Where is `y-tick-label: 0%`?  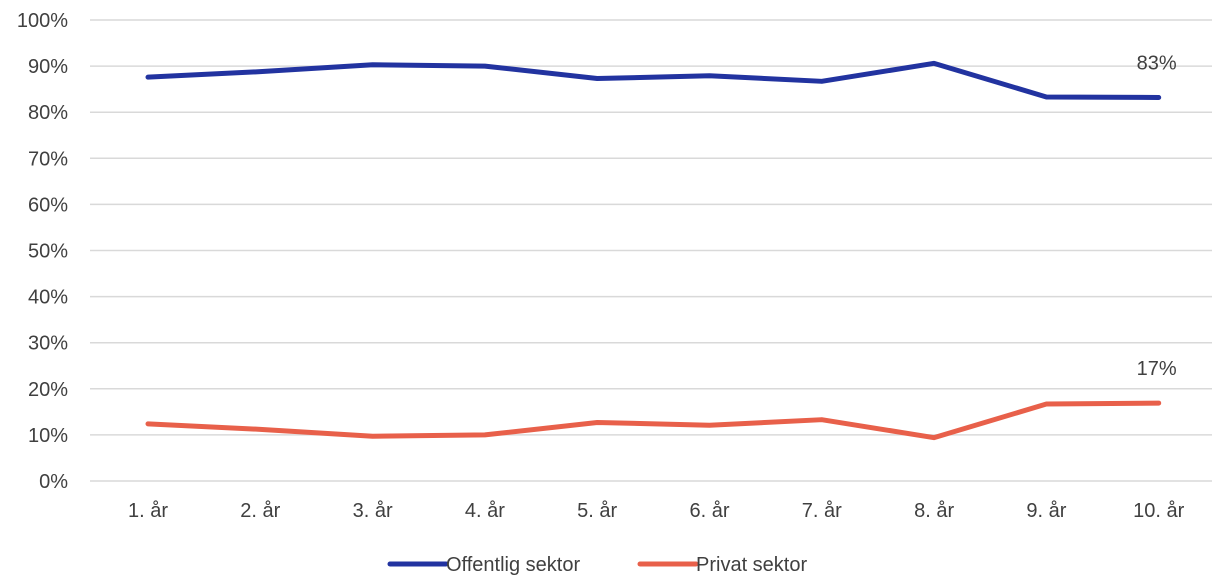
y-tick-label: 0% is located at coordinates (53, 482).